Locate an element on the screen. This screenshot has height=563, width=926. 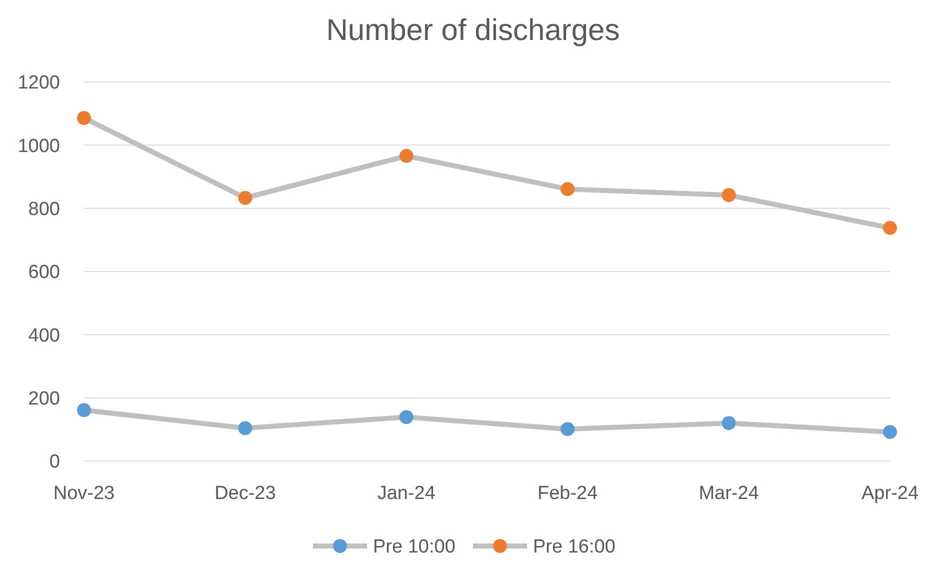
y-tick-label: 400 is located at coordinates (44, 335).